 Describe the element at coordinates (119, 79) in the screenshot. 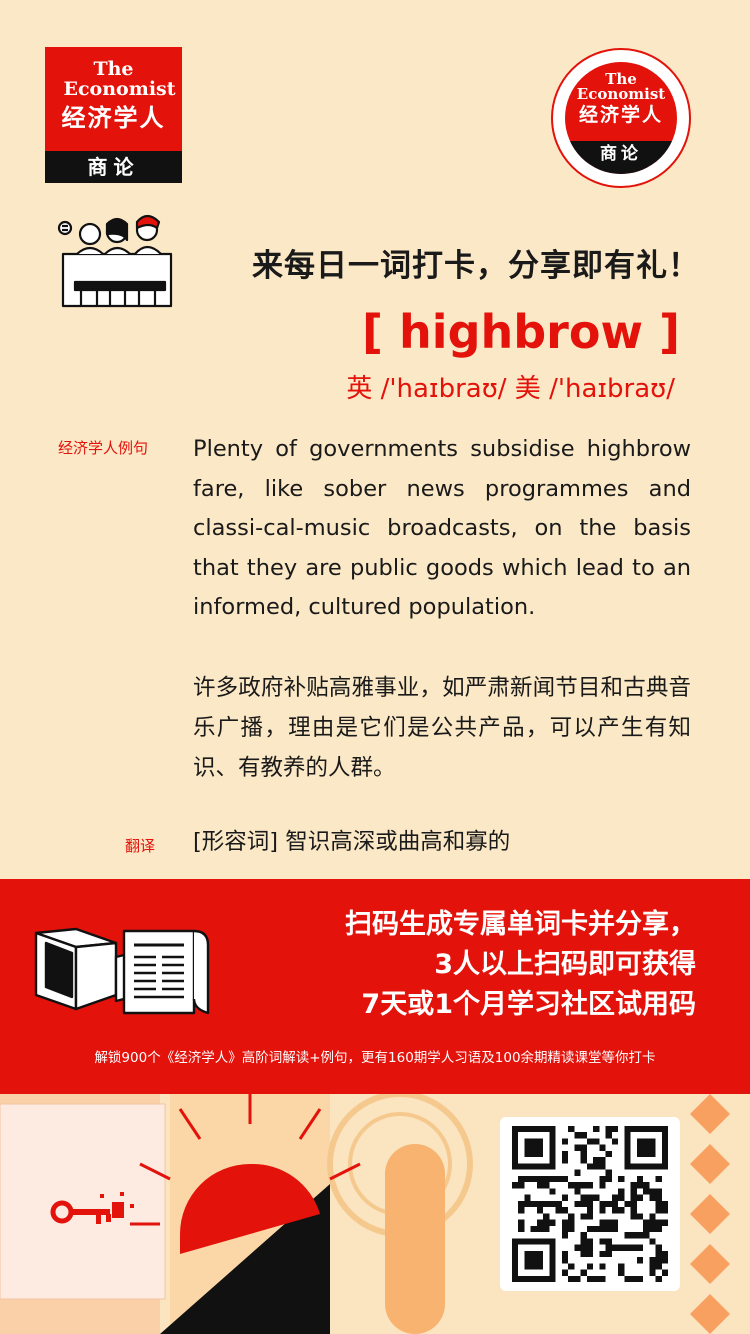

I see `logo-english-text: The Economist` at that location.